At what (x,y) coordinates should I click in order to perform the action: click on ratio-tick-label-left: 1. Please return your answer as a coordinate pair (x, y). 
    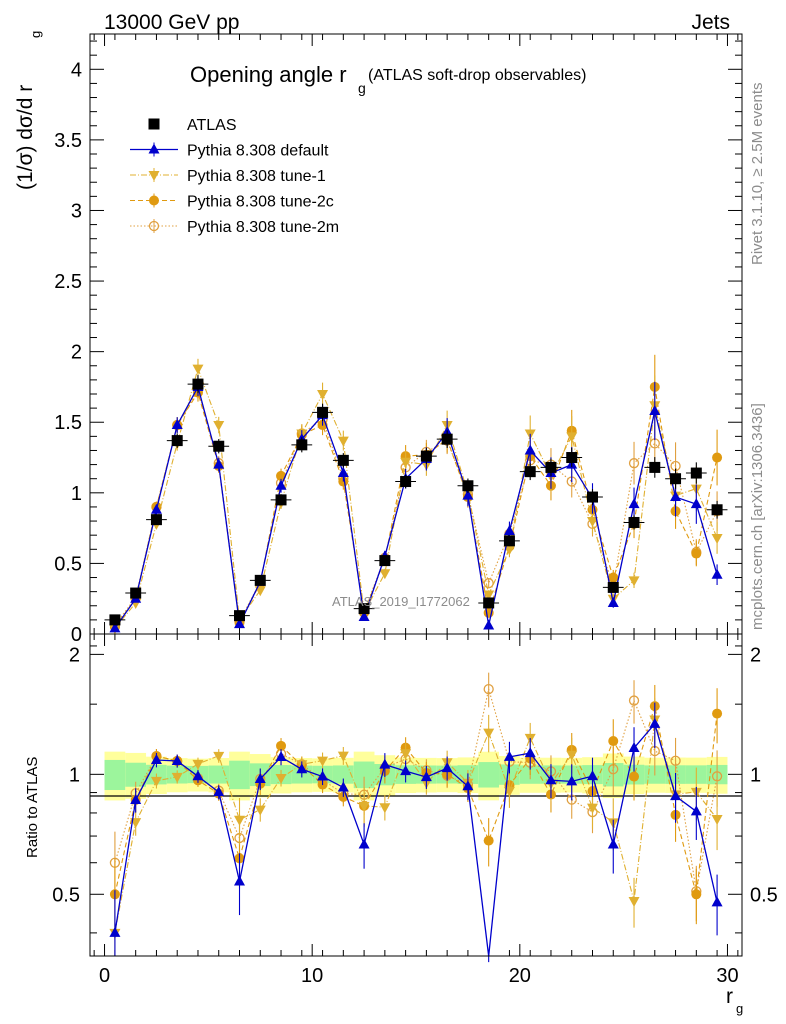
    Looking at the image, I should click on (74, 775).